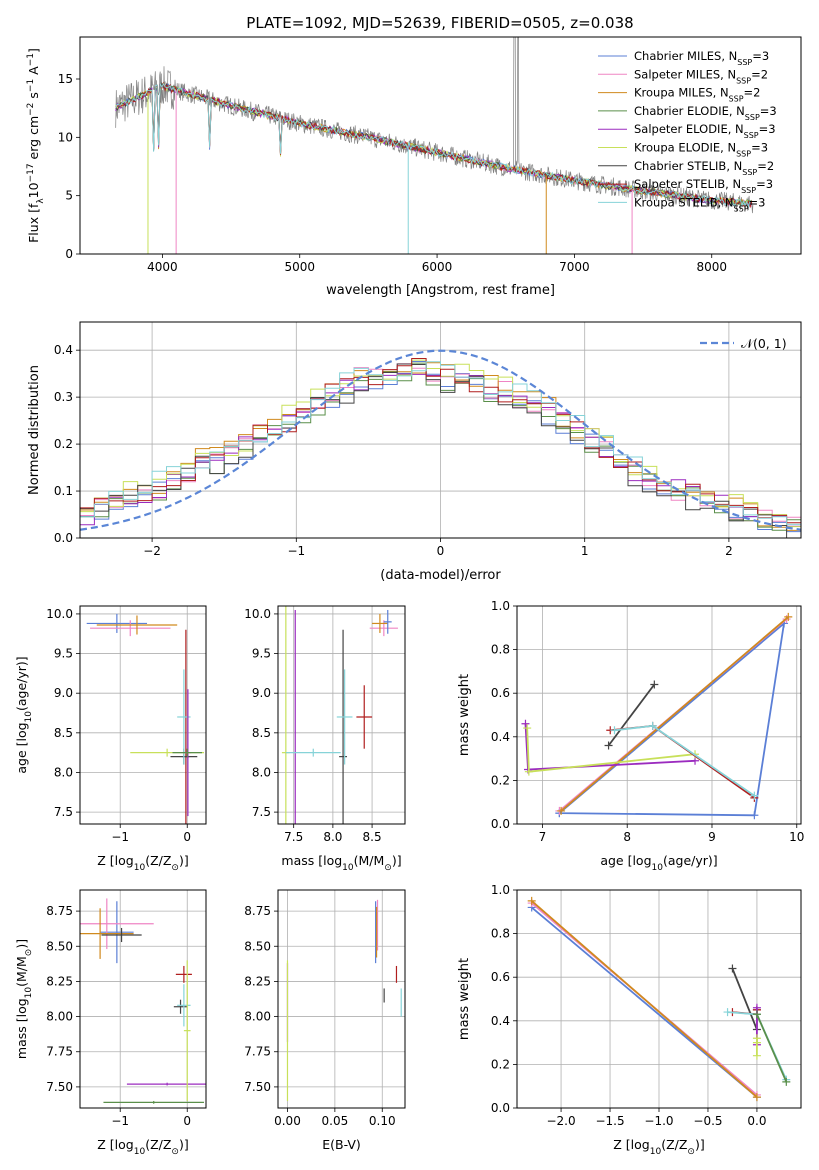 The image size is (819, 1170). Describe the element at coordinates (24, 999) in the screenshot. I see `mass-vs-Z-ylabel: mass [log10(M/M⊙)]` at that location.